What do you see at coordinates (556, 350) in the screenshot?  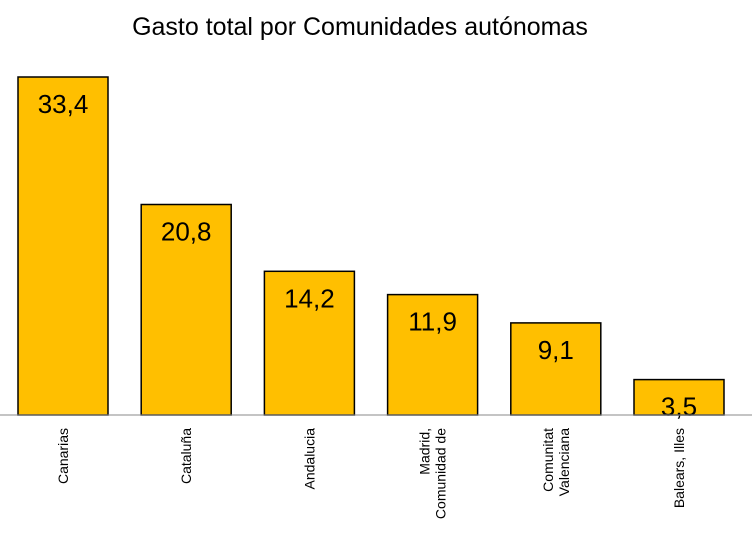 I see `value-label-comunitat-valenciana: 9,1` at bounding box center [556, 350].